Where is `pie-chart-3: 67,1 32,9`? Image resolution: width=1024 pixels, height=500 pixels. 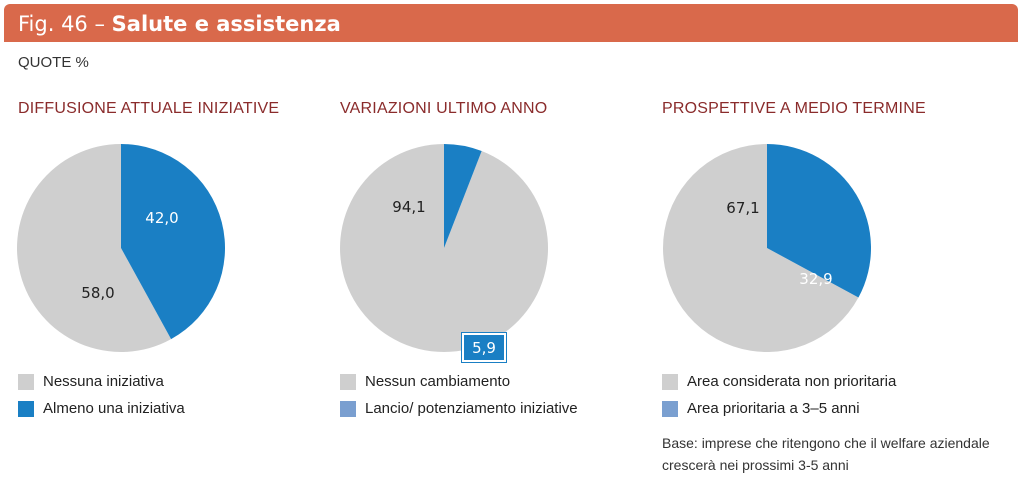 pie-chart-3: 67,1 32,9 is located at coordinates (767, 248).